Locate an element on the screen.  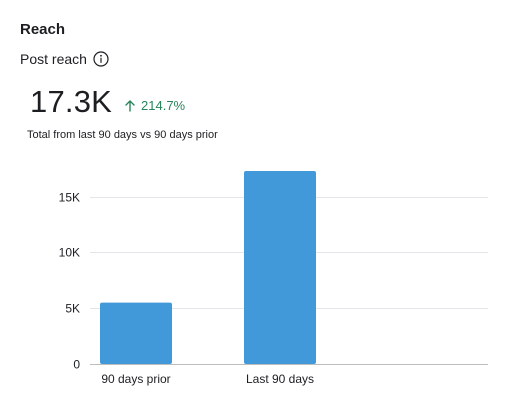
delta-value: 214.7% is located at coordinates (163, 105).